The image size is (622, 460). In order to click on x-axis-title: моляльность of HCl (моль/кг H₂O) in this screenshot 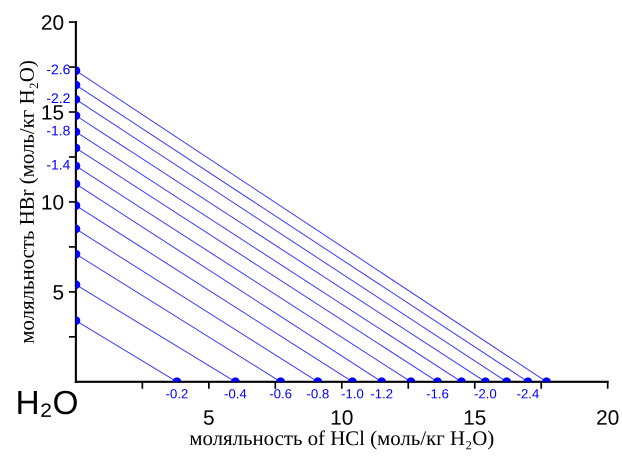, I will do `click(342, 440)`.